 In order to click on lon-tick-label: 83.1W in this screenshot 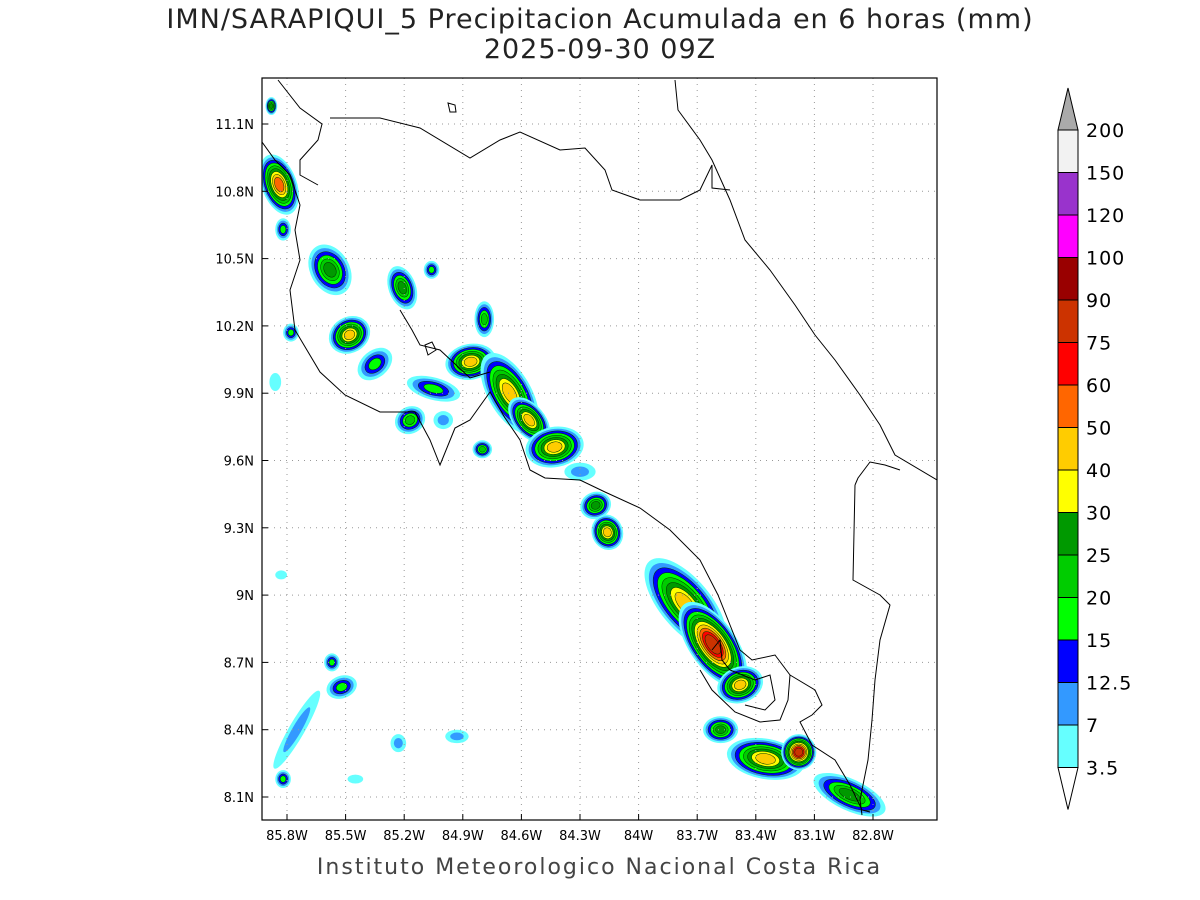, I will do `click(814, 836)`.